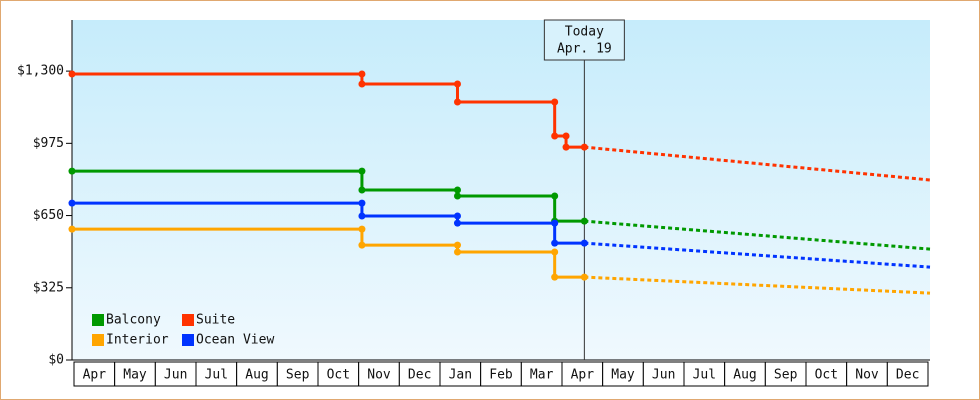 The image size is (980, 400). I want to click on x-tick-label: Feb, so click(501, 375).